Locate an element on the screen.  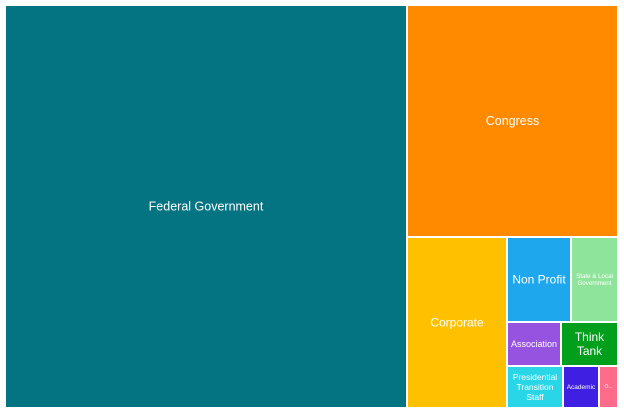
tile-presidential-transition-staff: Presidential Transition Staff is located at coordinates (535, 387).